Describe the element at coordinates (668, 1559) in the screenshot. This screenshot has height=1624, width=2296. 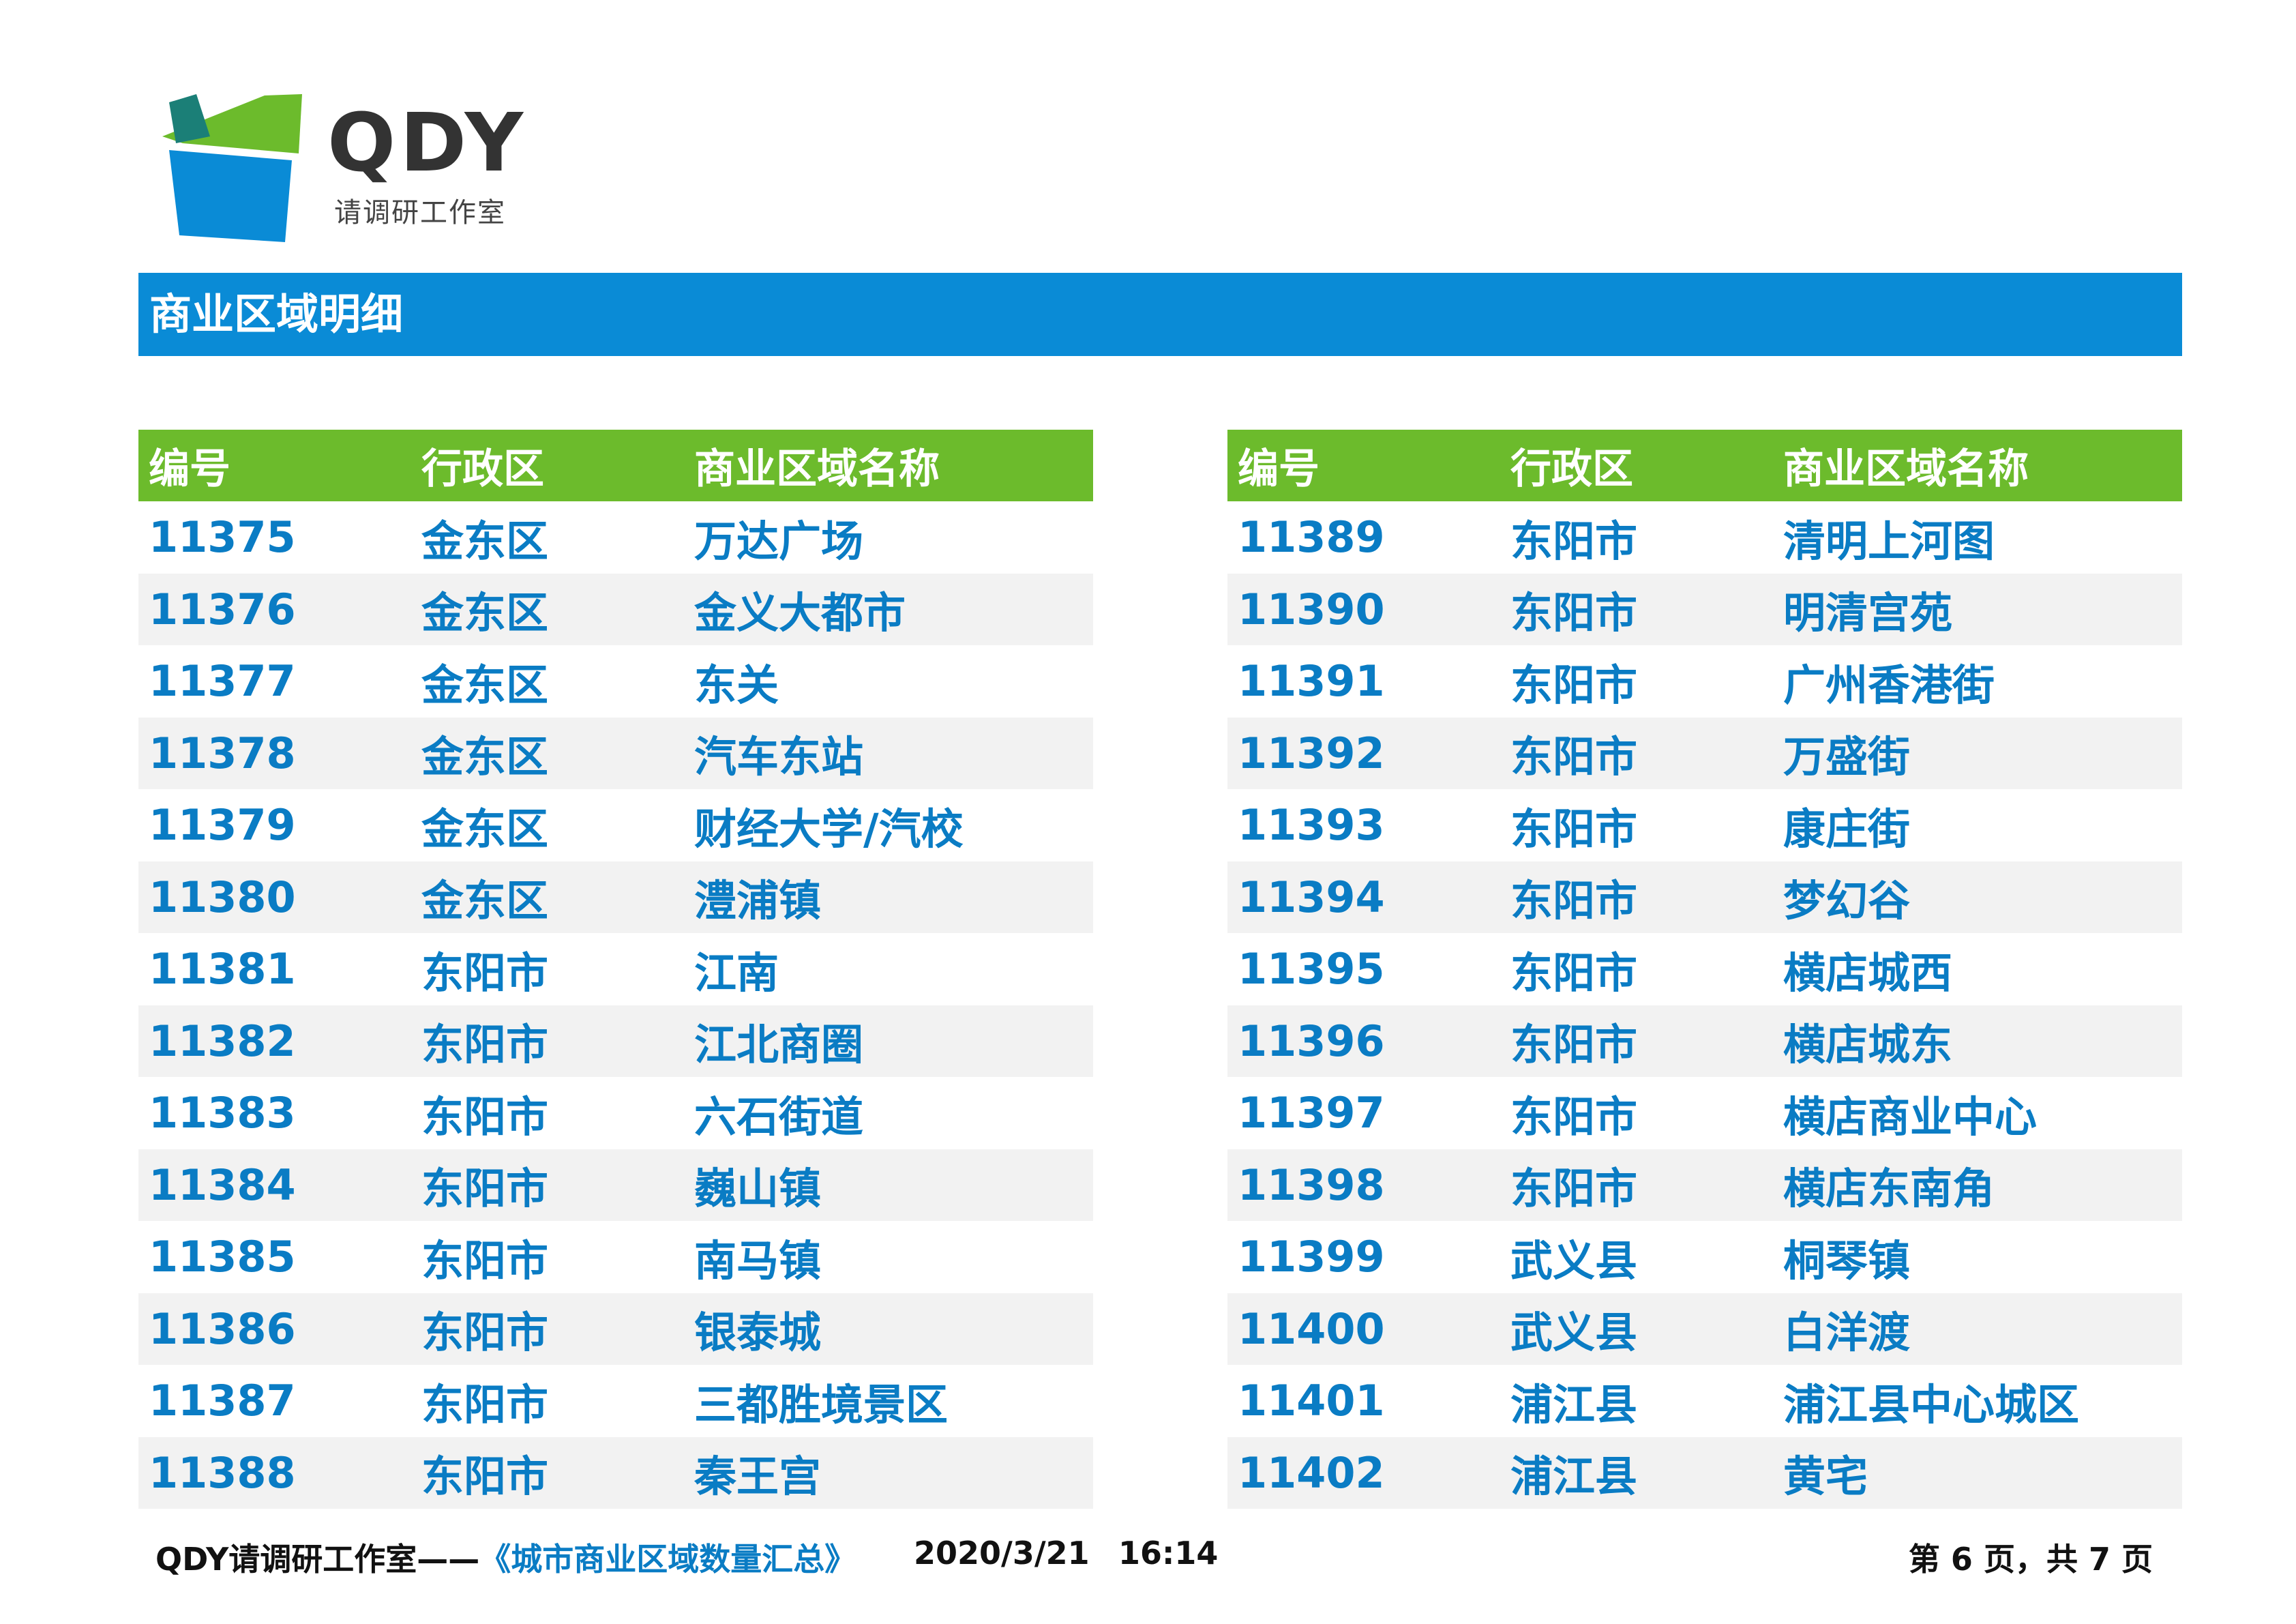
I see `footer-doc-title: 《城市商业区域数量汇总》` at that location.